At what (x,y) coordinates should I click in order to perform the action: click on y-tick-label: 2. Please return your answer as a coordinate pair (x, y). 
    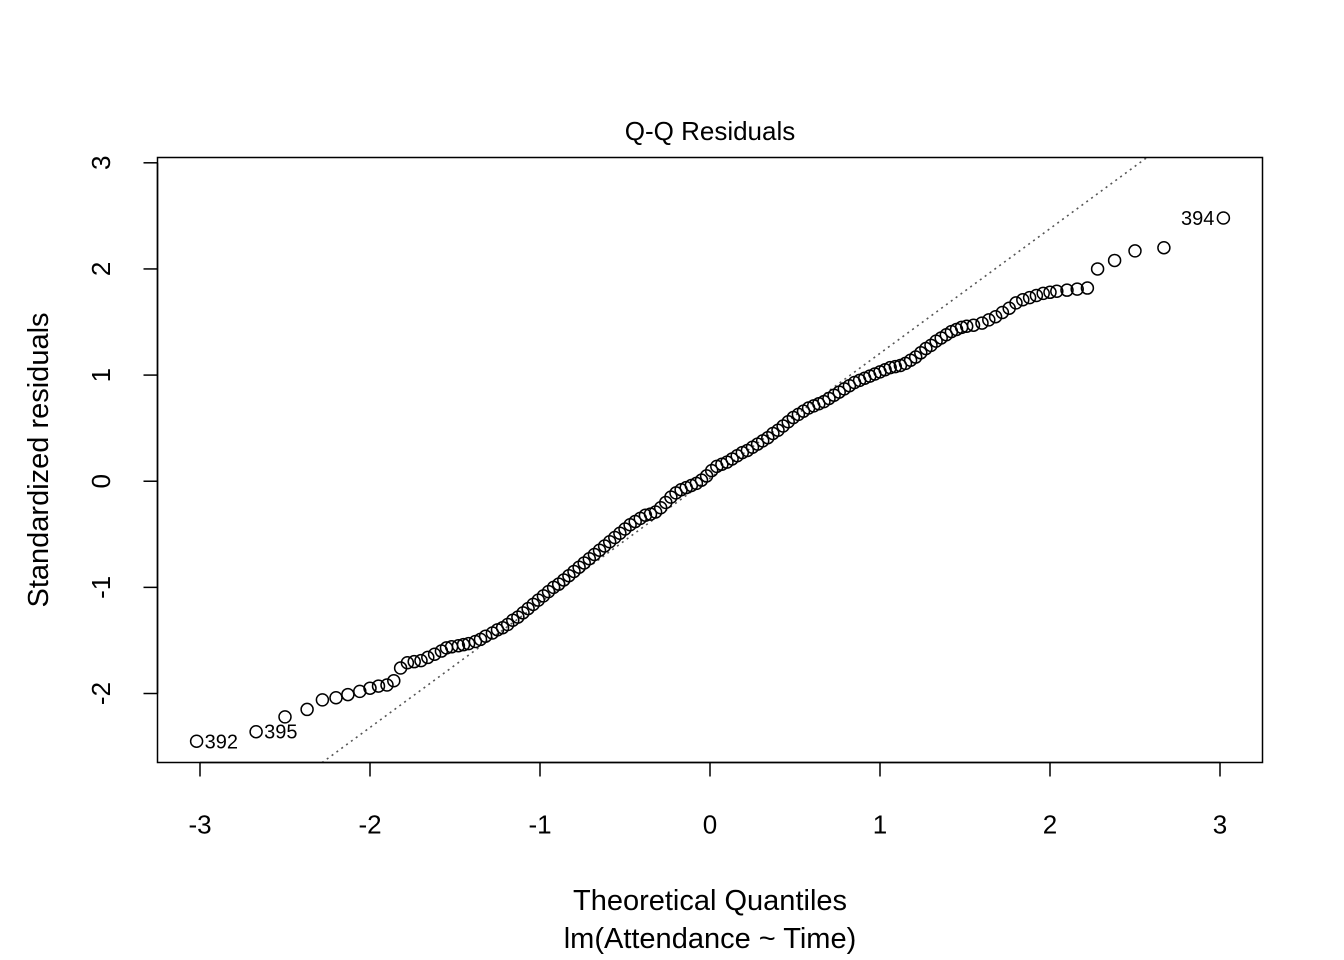
    Looking at the image, I should click on (101, 269).